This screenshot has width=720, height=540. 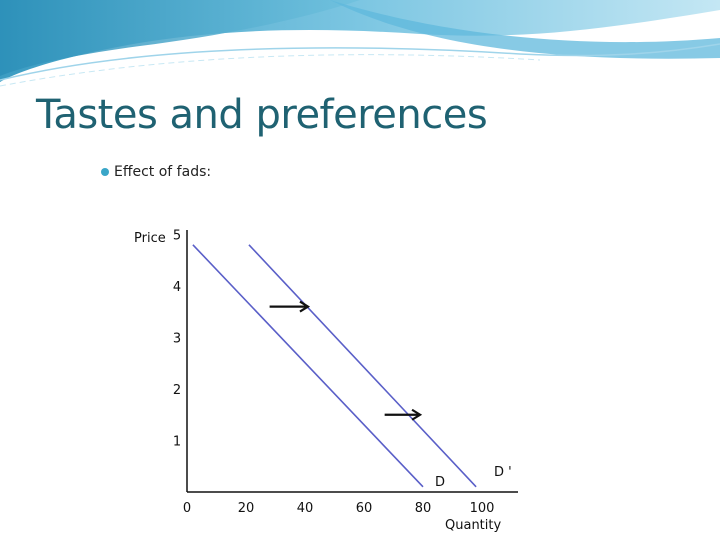 What do you see at coordinates (364, 508) in the screenshot?
I see `x-tick-label: 60` at bounding box center [364, 508].